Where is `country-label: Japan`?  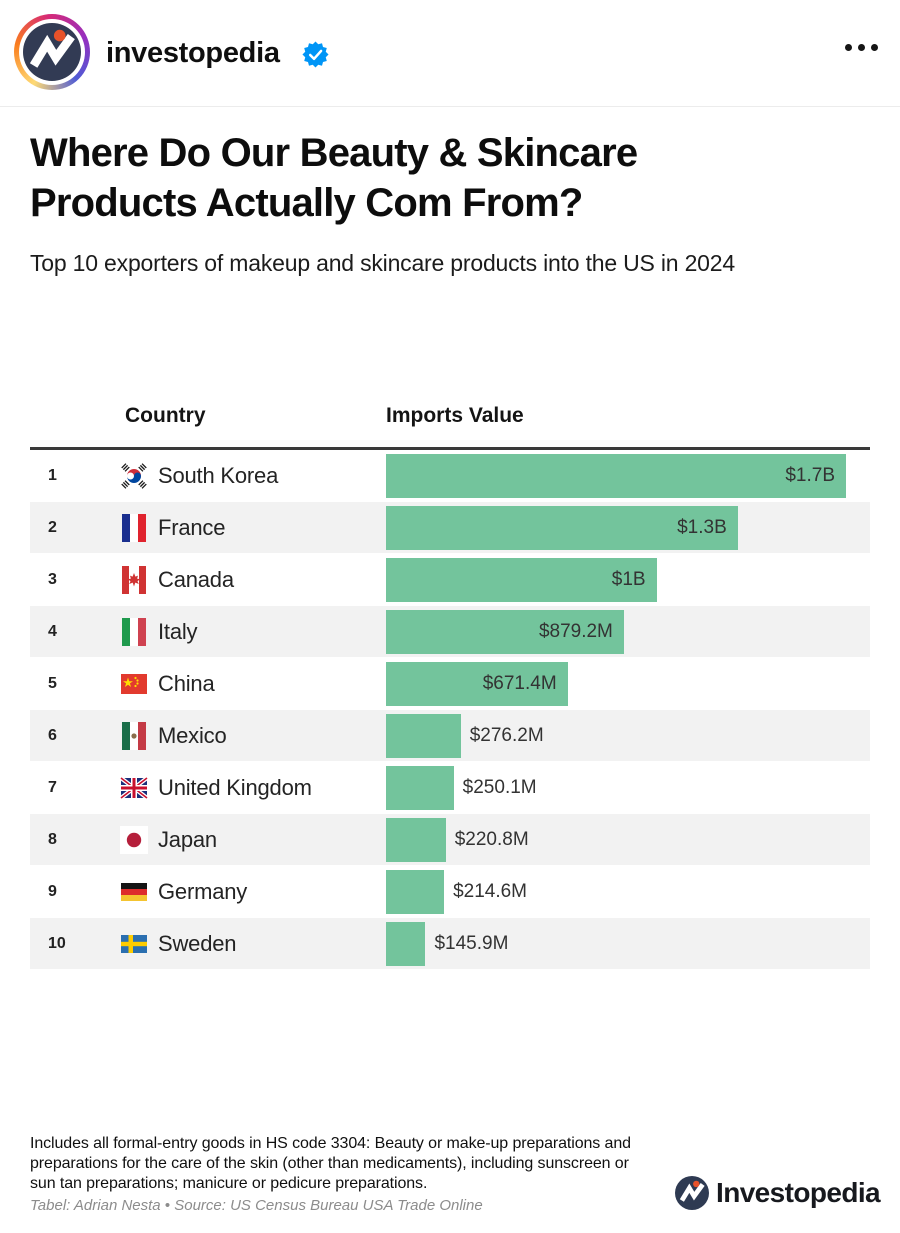 country-label: Japan is located at coordinates (187, 839).